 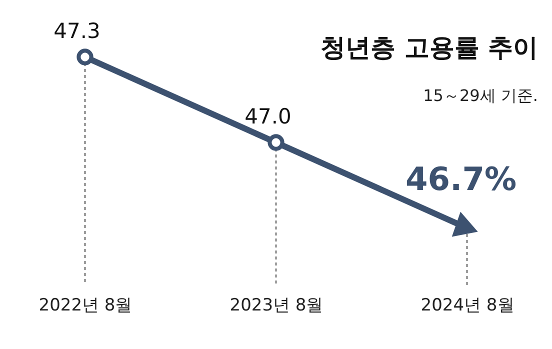 What do you see at coordinates (480, 95) in the screenshot?
I see `text: 15～29세 기준.` at bounding box center [480, 95].